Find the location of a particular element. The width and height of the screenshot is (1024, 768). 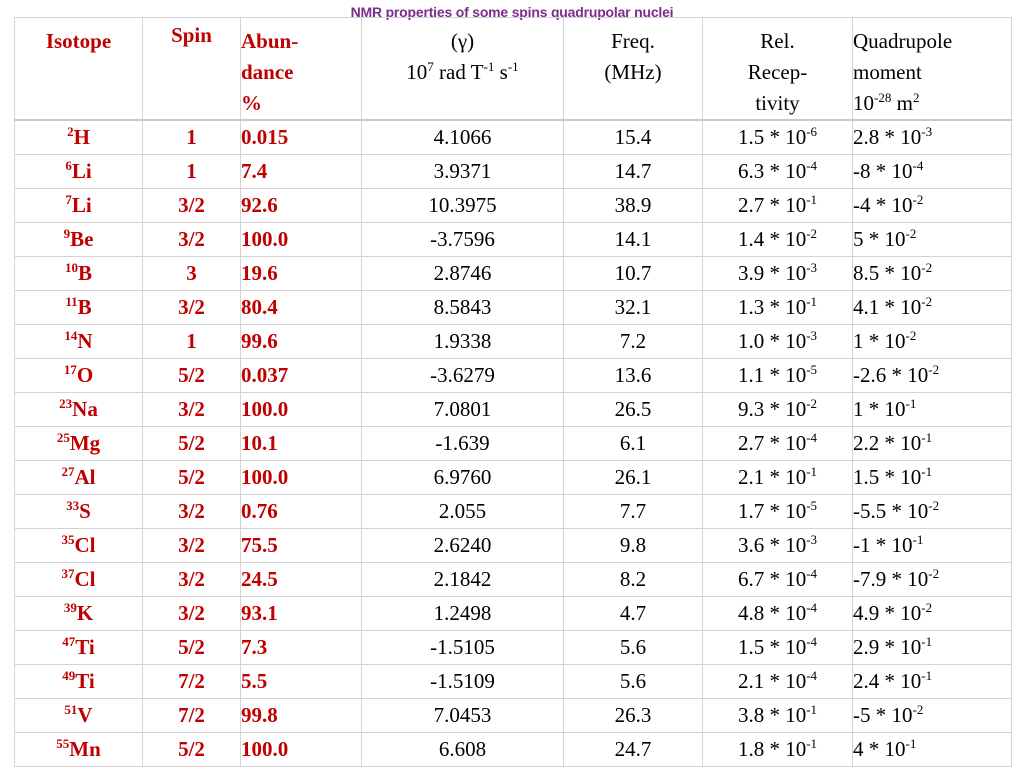

cell-gamma: 8.5843 is located at coordinates (462, 307).